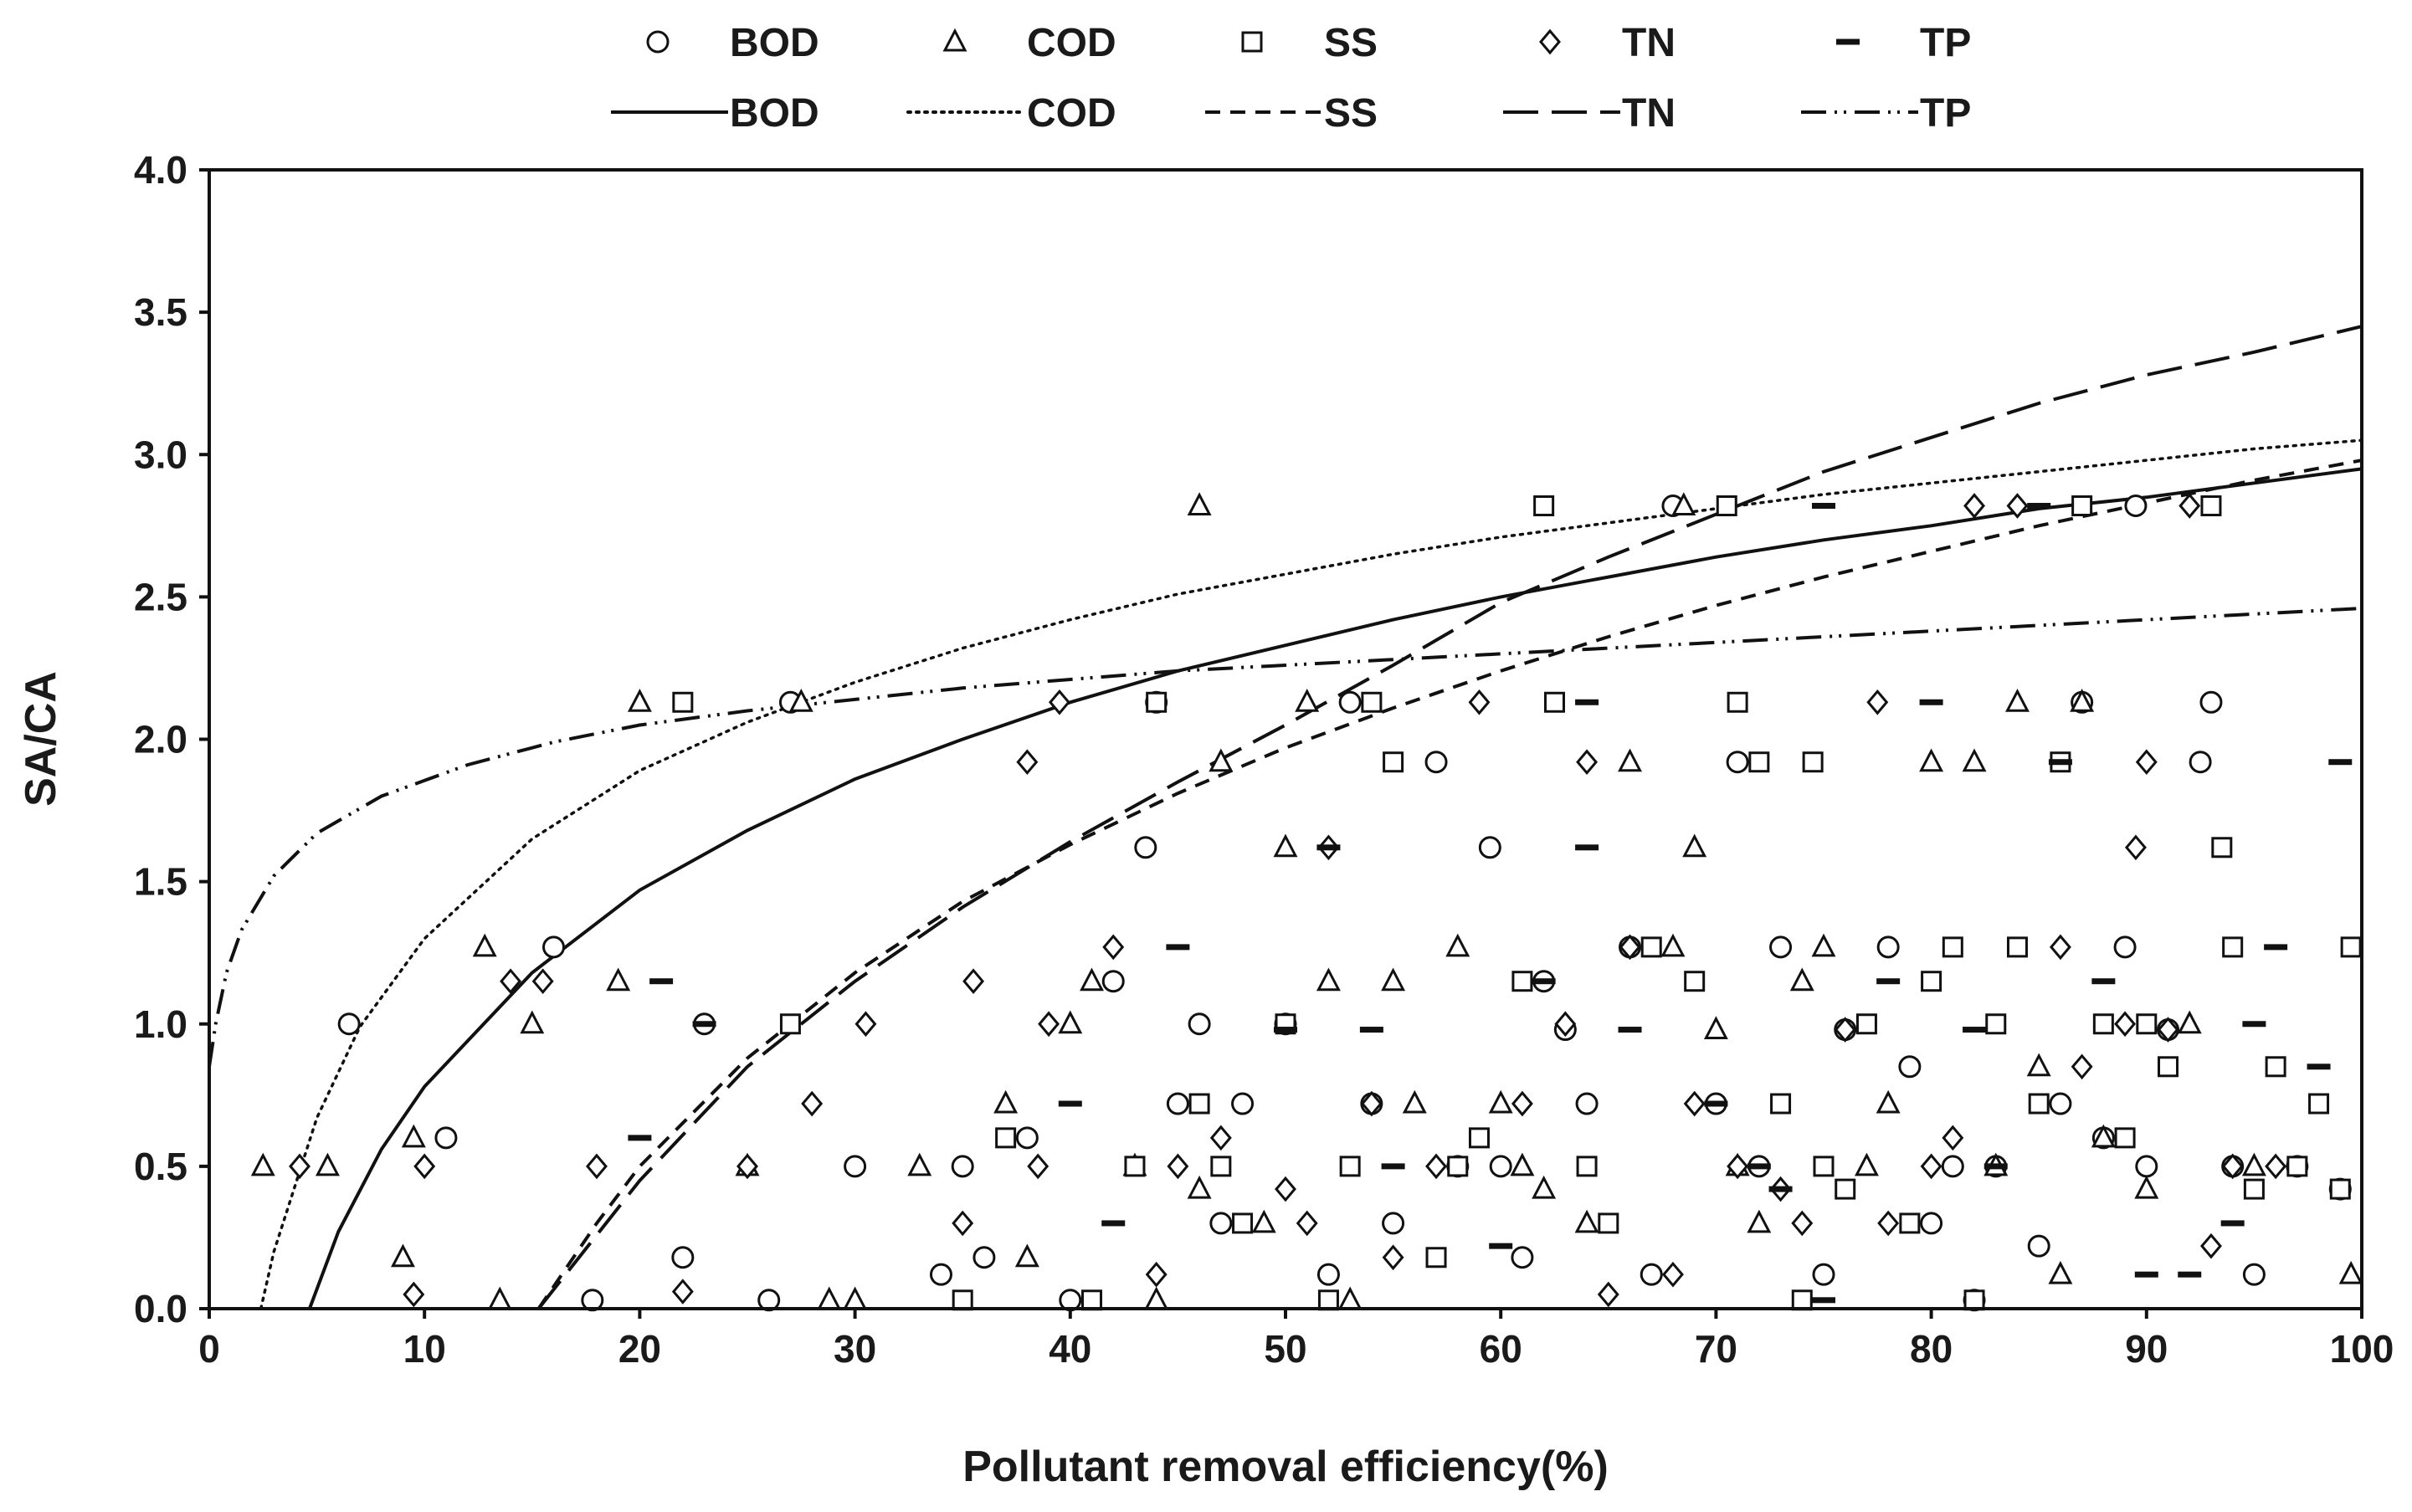 Image resolution: width=2412 pixels, height=1512 pixels. I want to click on x-tick-label-90: 90, so click(2146, 1349).